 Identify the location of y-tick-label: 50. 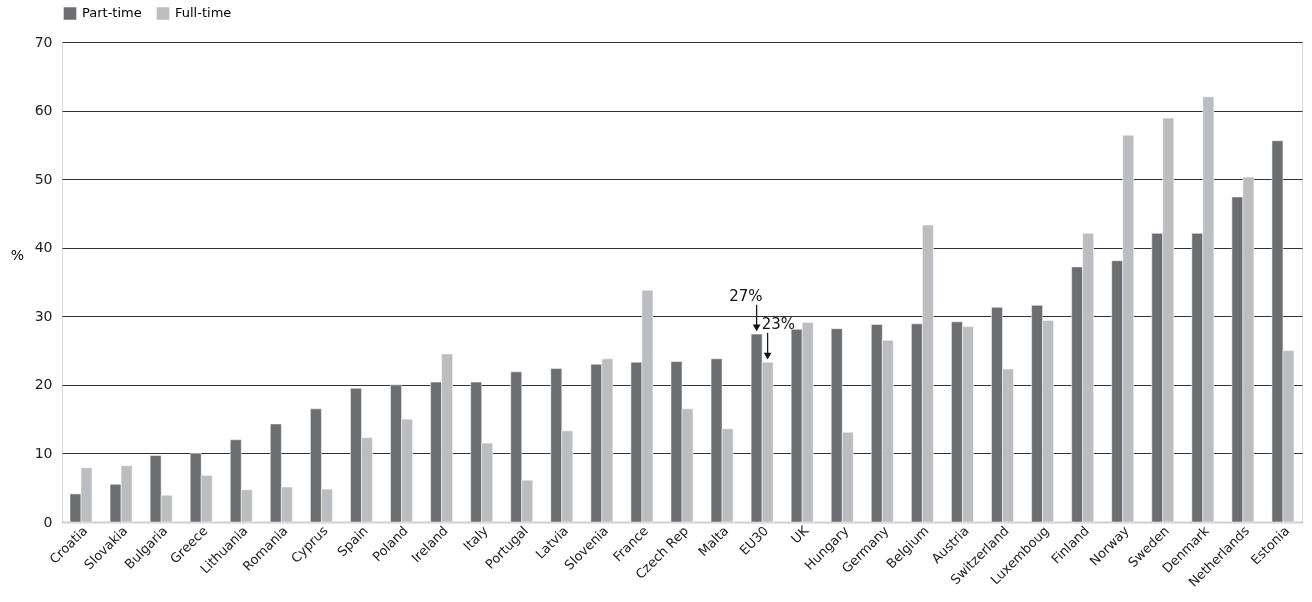
(43, 178).